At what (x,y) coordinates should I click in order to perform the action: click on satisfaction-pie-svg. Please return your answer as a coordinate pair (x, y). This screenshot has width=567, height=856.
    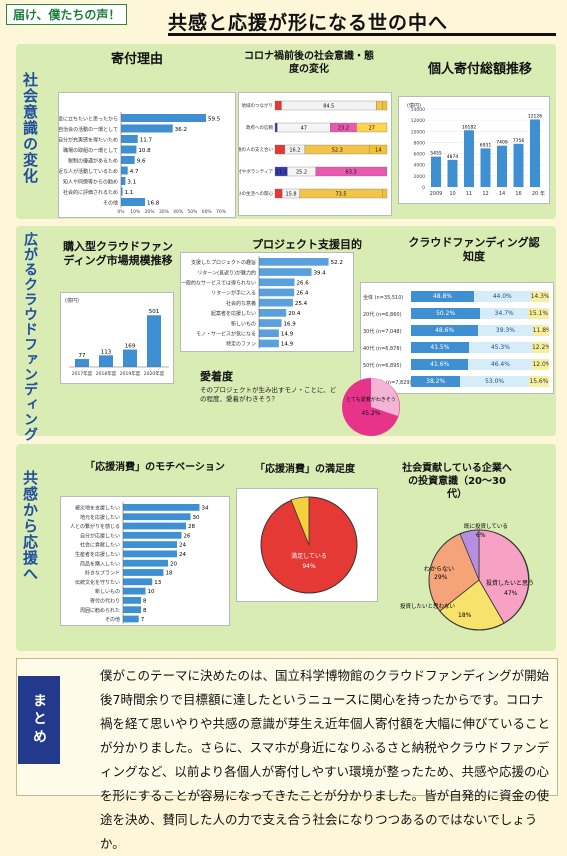
    Looking at the image, I should click on (307, 545).